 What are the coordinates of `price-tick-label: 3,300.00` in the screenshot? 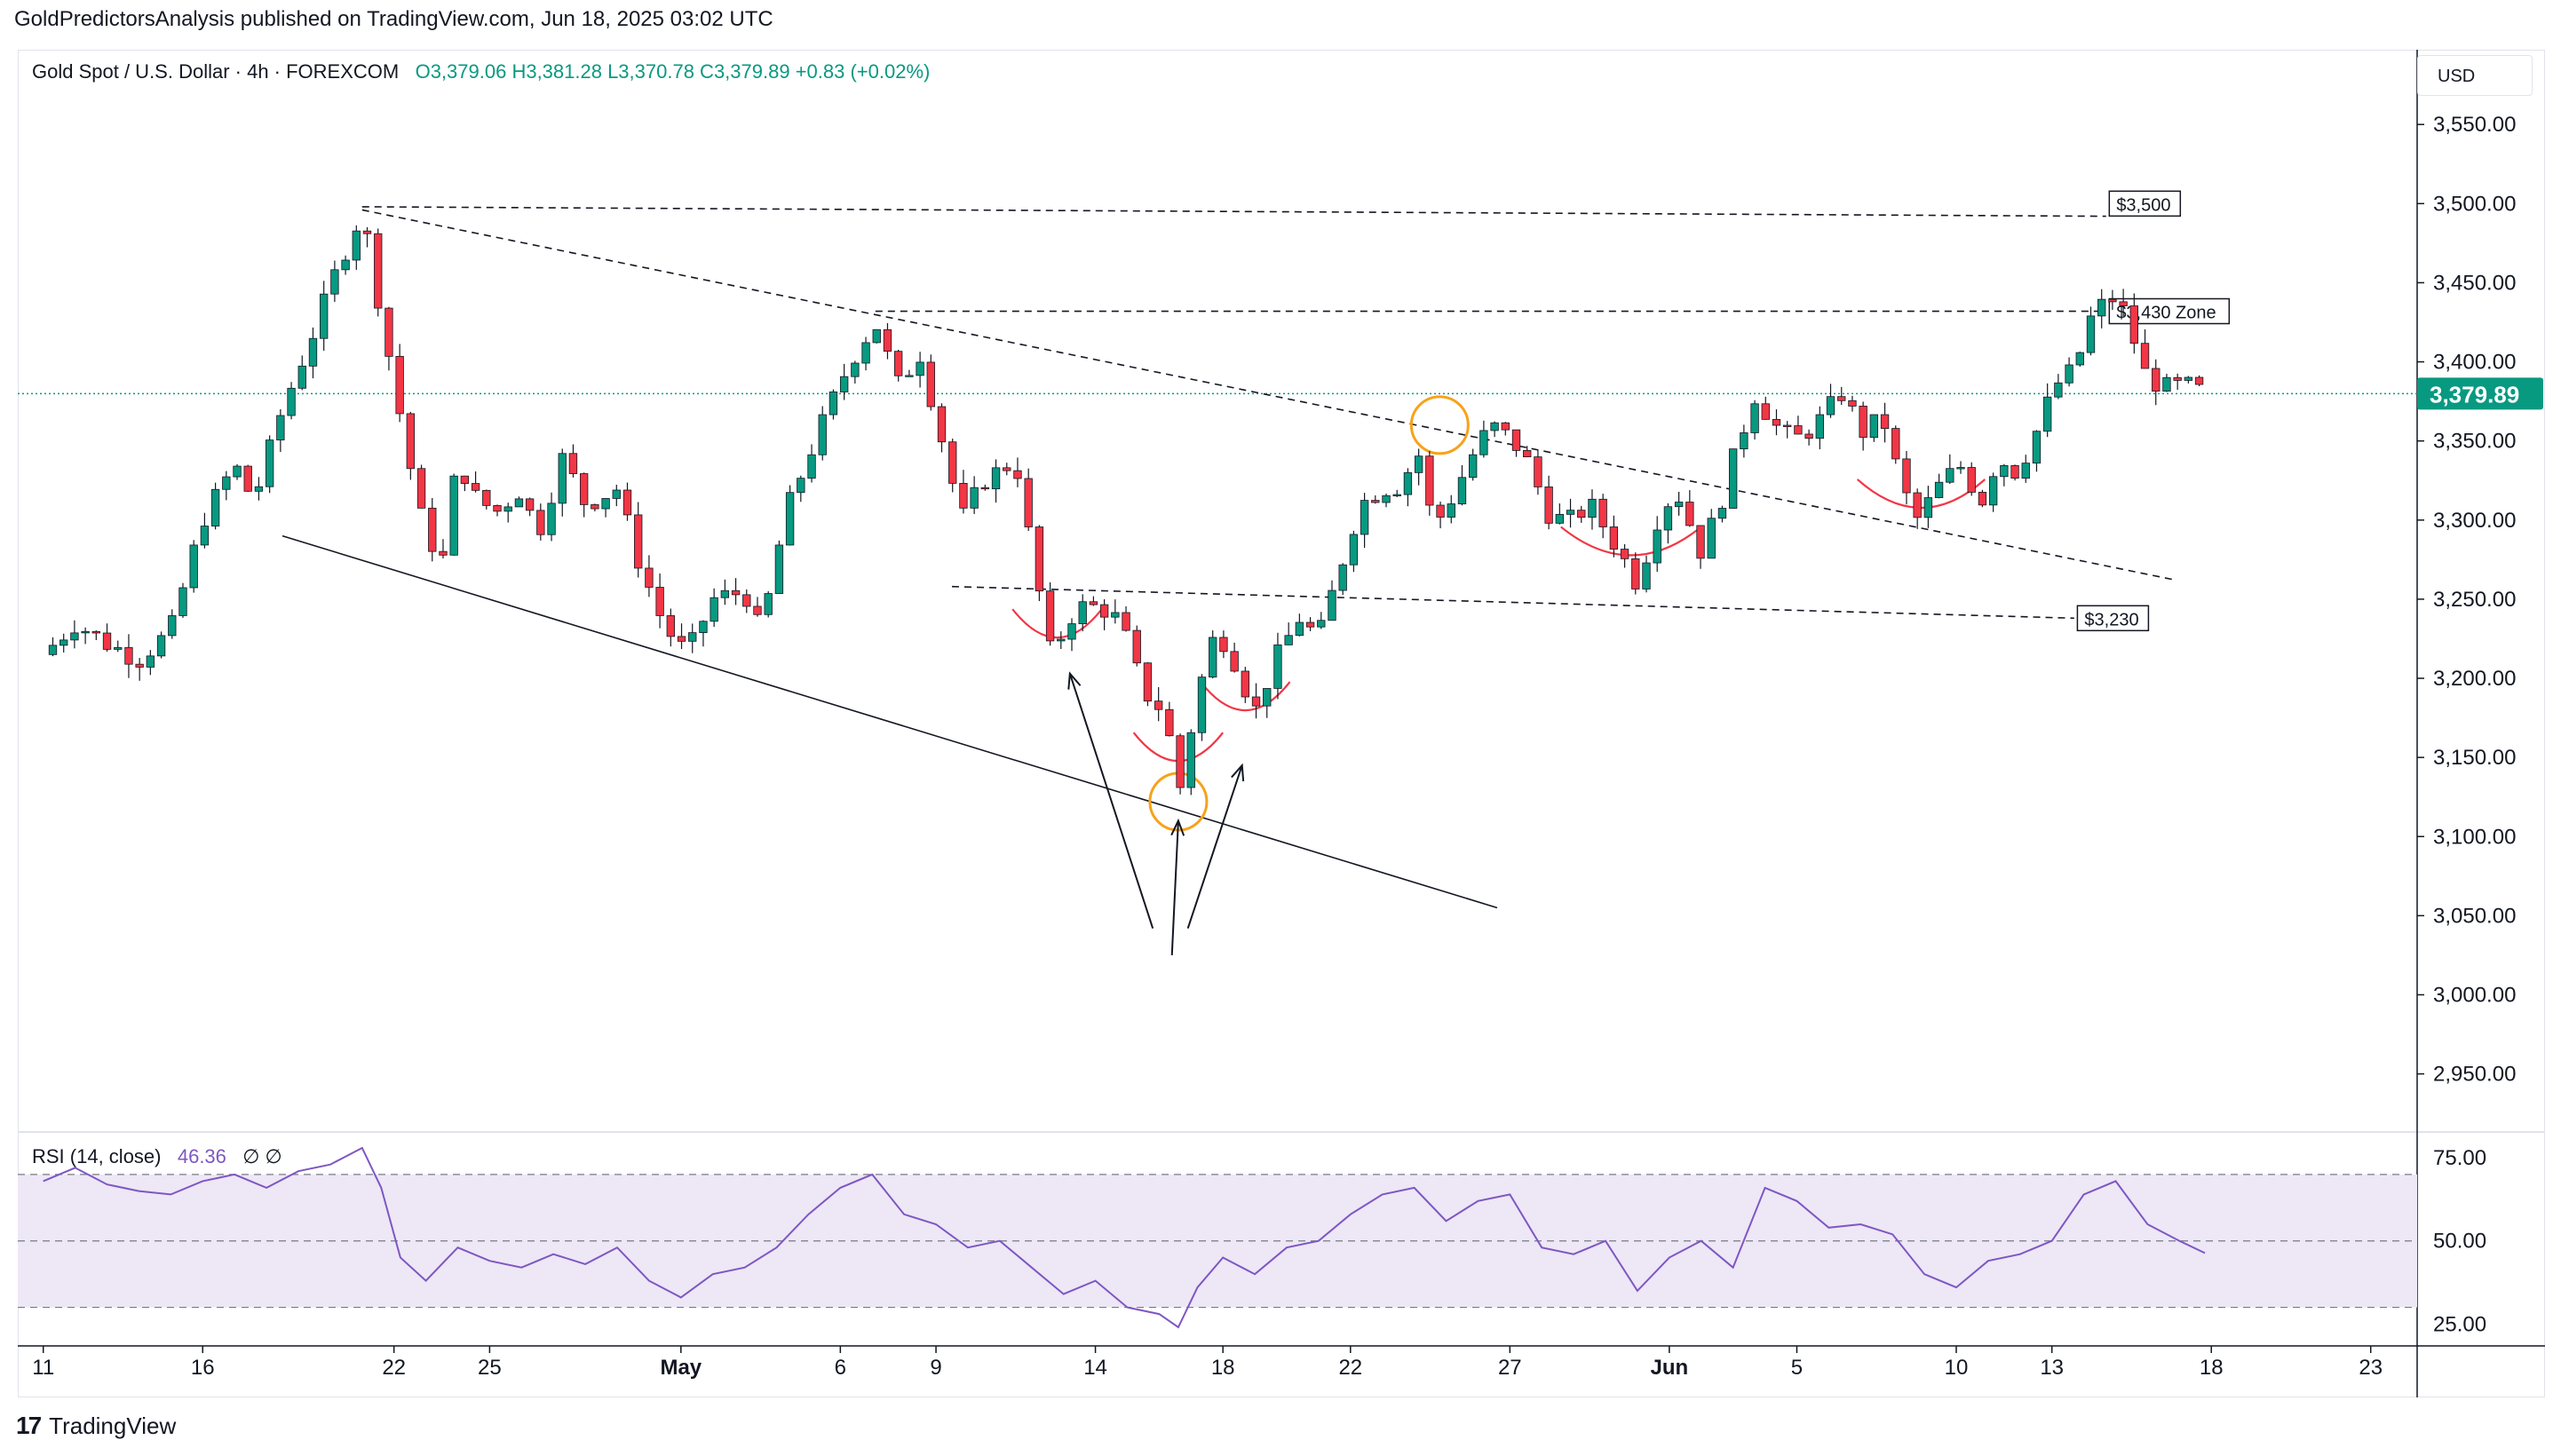 It's located at (2474, 521).